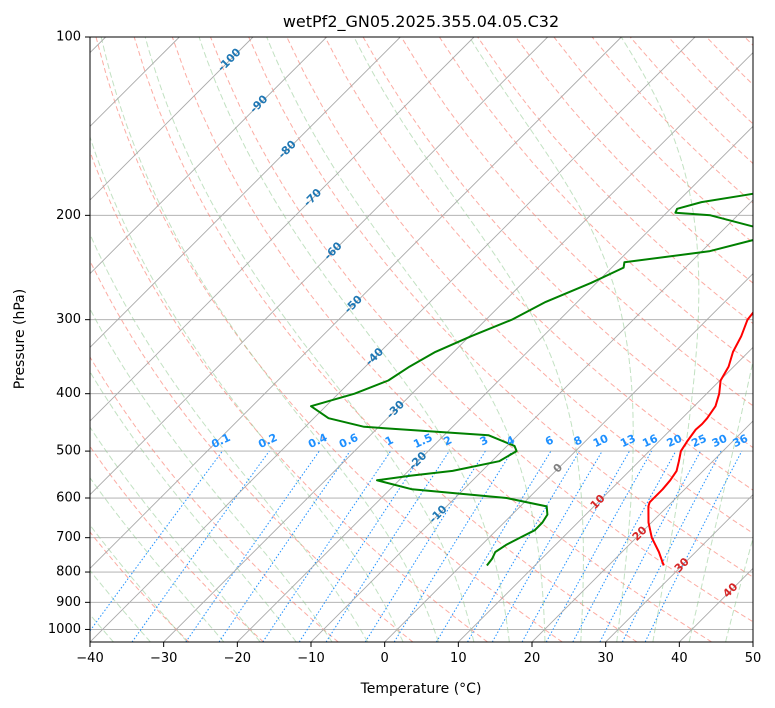  Describe the element at coordinates (20, 339) in the screenshot. I see `y-axis-title: Pressure (hPa)` at that location.